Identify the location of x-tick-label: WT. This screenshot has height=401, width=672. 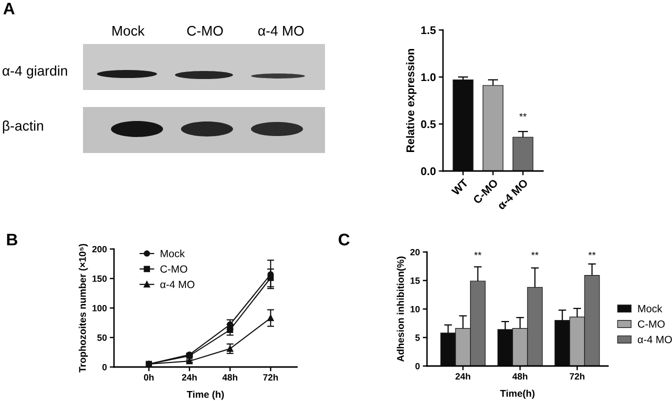
(460, 187).